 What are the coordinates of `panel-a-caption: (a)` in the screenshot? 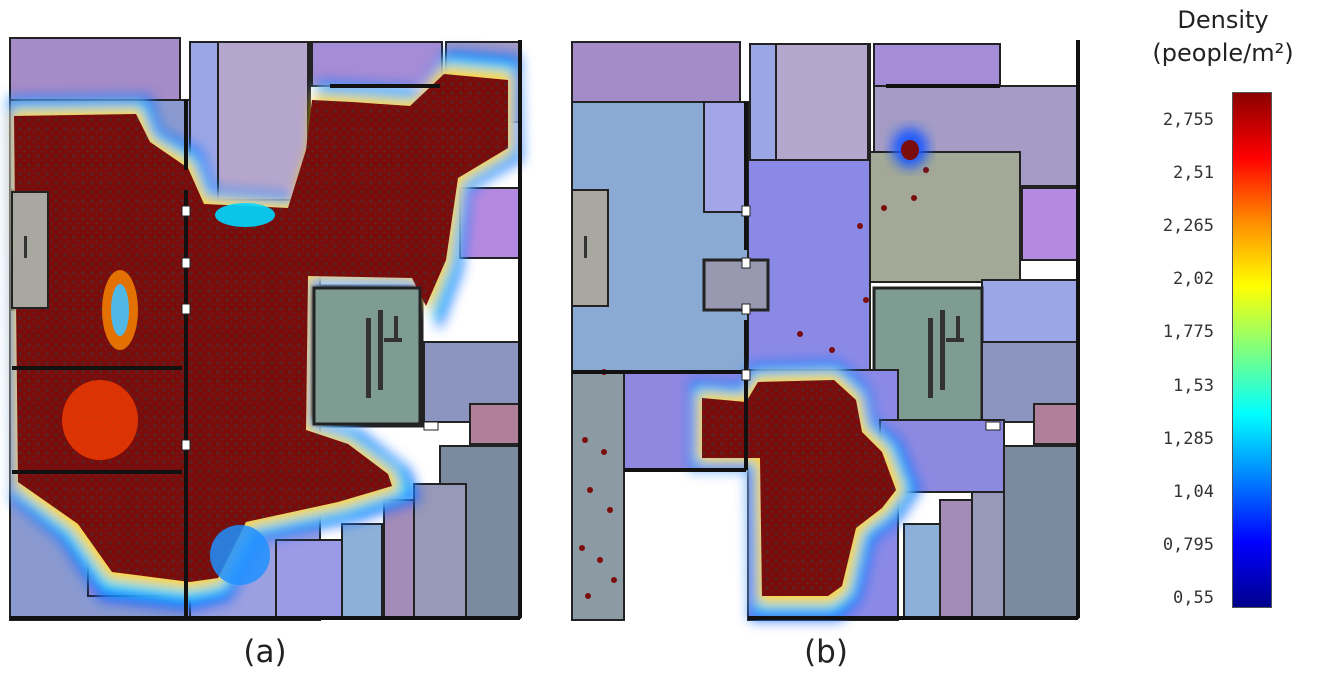 It's located at (265, 652).